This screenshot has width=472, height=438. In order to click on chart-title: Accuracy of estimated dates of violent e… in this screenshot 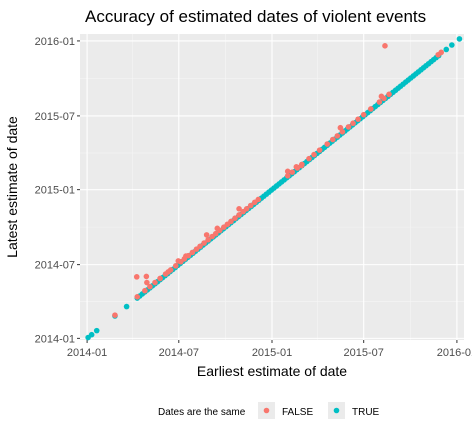, I will do `click(255, 16)`.